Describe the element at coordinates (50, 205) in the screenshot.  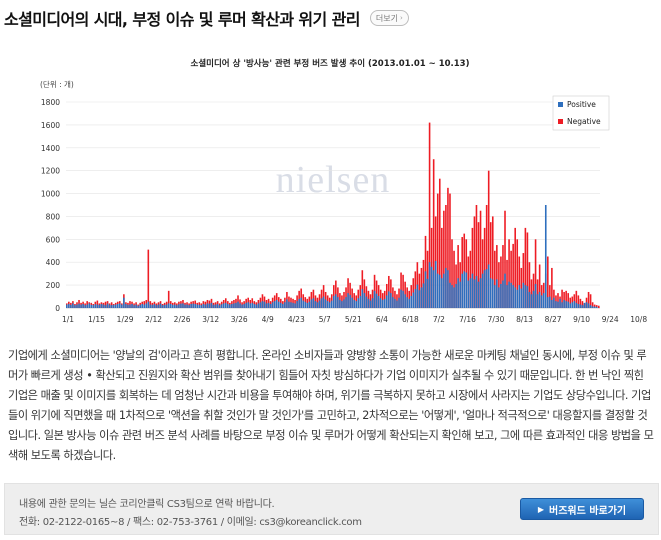
I see `y-axis-ticks: 0 200 400 600 800 1000 1200 1400 1600 1800` at that location.